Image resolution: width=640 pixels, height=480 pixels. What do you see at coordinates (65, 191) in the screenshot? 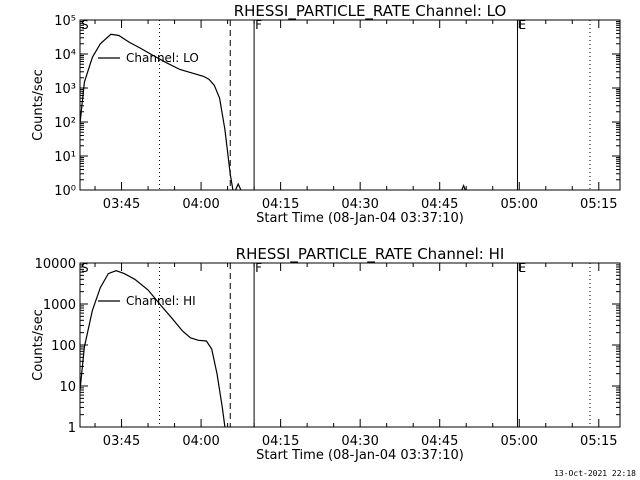
I see `panel1-y-tick-label: 10⁰` at bounding box center [65, 191].